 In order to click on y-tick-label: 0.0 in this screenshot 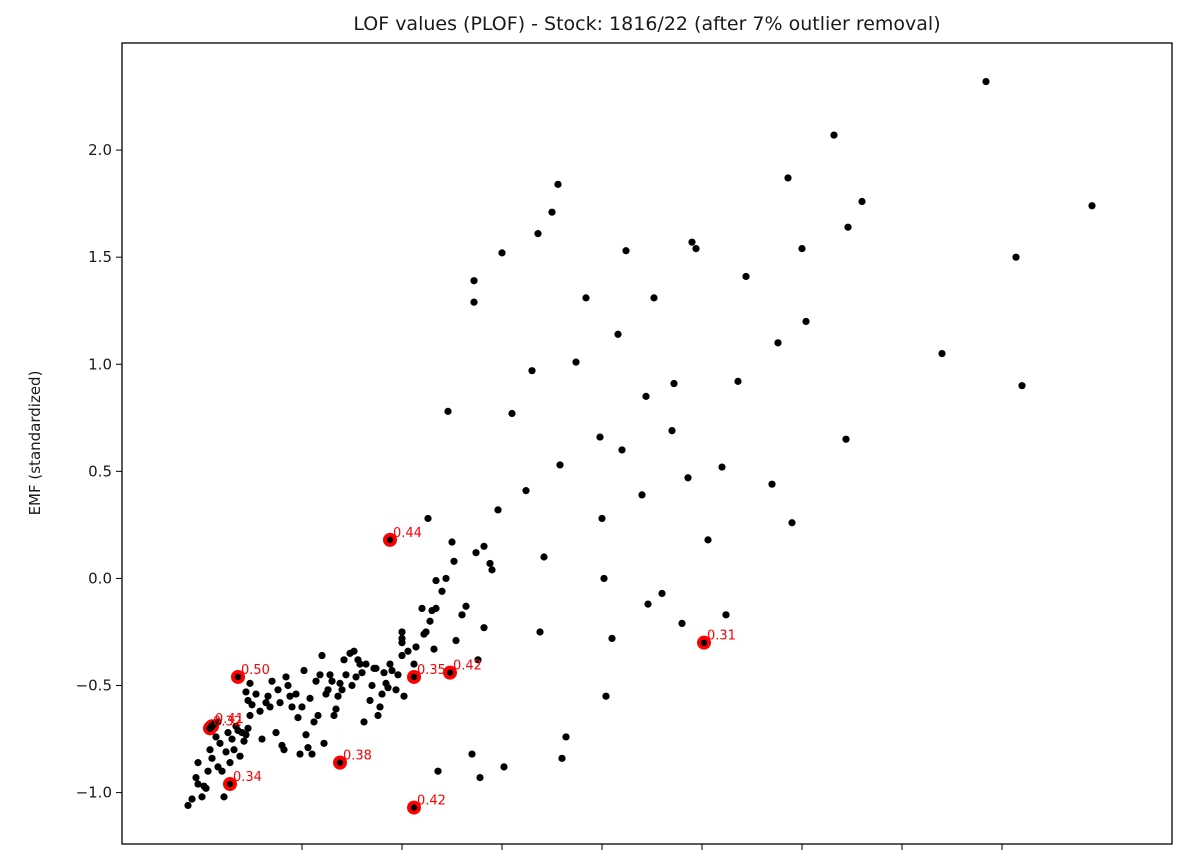, I will do `click(100, 578)`.